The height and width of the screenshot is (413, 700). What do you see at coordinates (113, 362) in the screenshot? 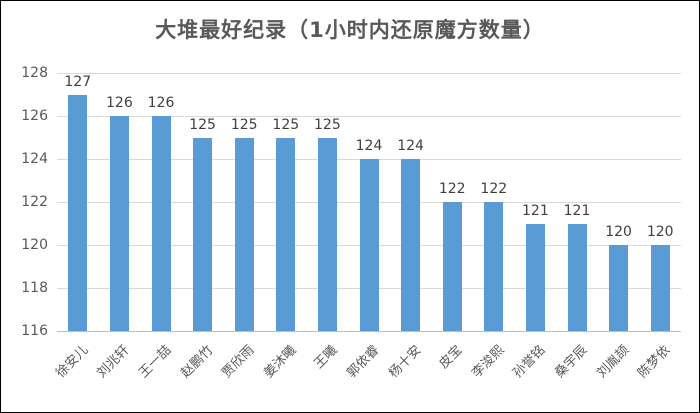
I see `x-axis-category-label: 刘兆轩` at bounding box center [113, 362].